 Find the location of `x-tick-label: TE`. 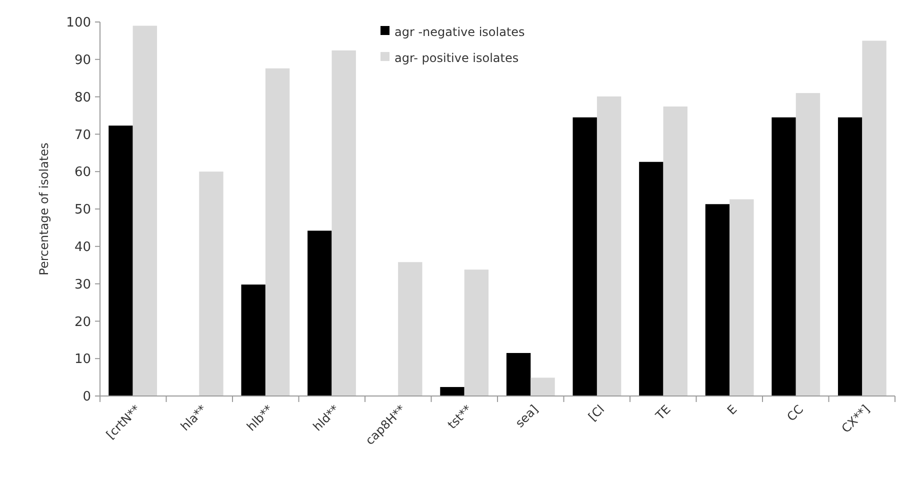

x-tick-label: TE is located at coordinates (663, 413).